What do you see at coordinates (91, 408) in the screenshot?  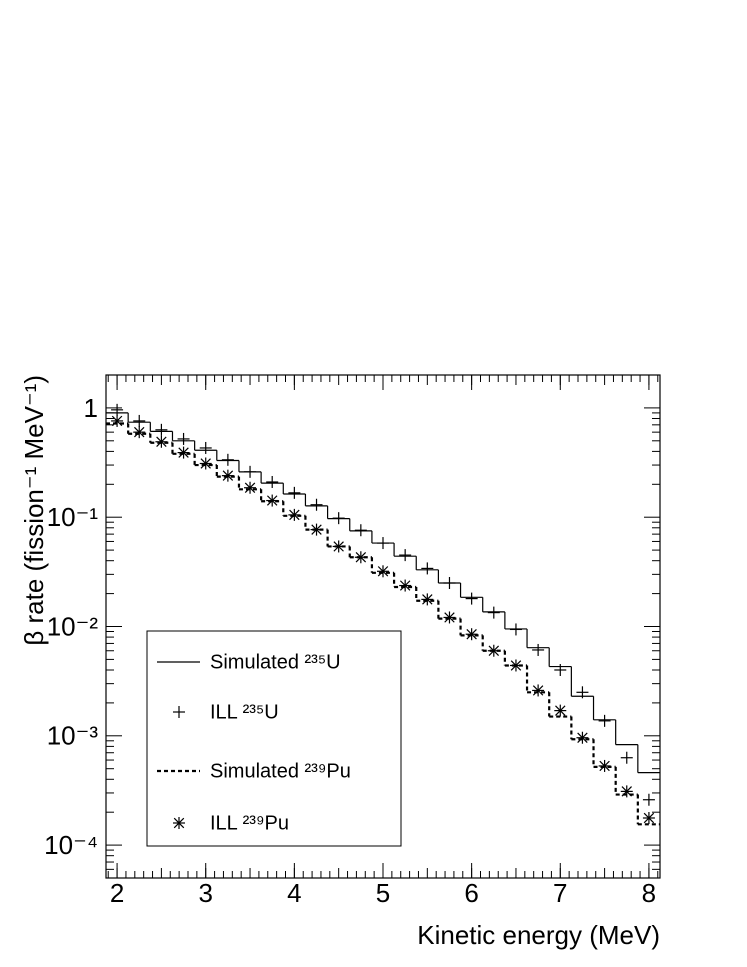 I see `y-tick-label: 1` at bounding box center [91, 408].